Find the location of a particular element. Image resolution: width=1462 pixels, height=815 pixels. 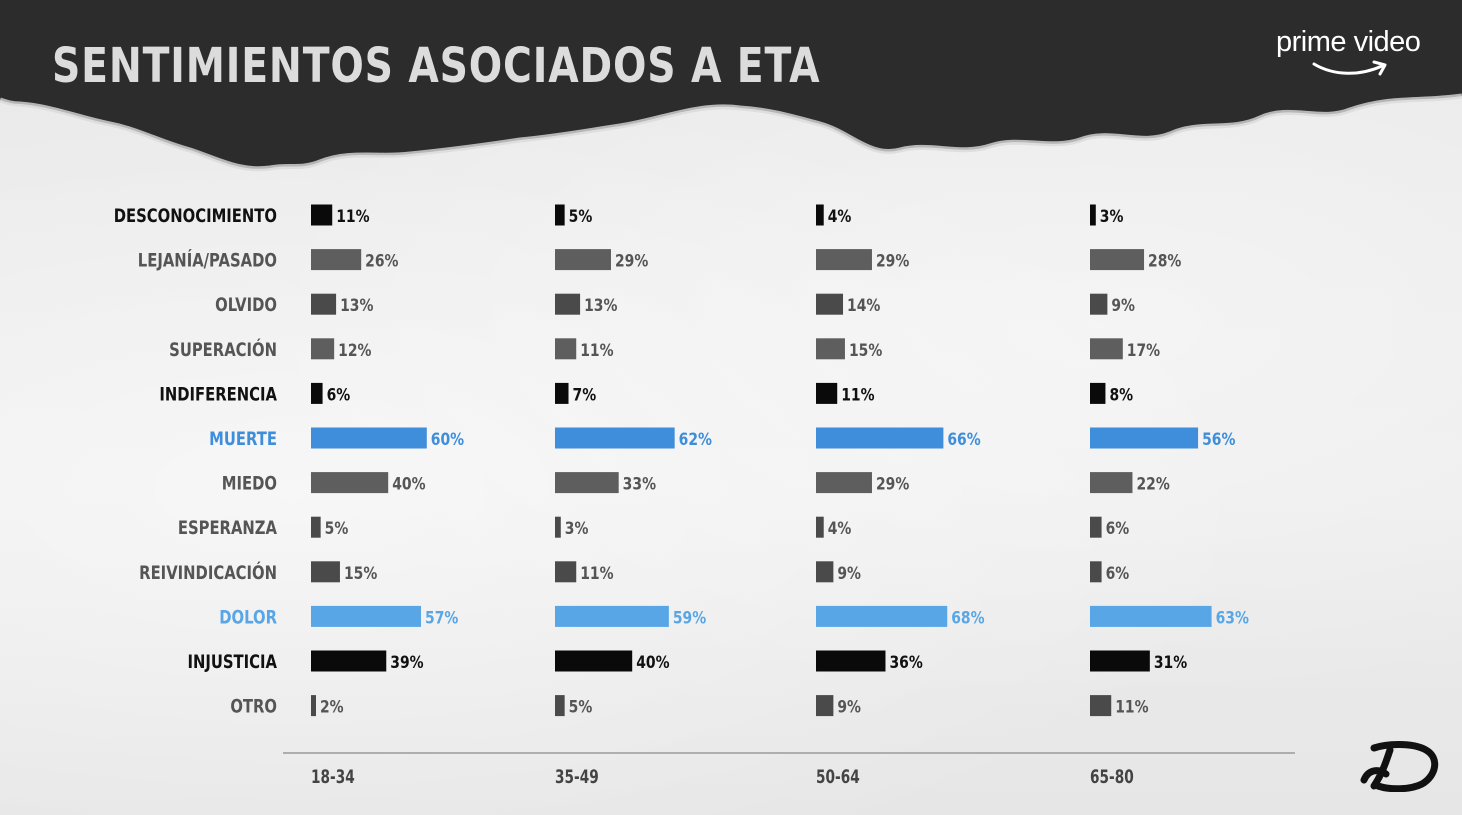

data-label: 59% is located at coordinates (690, 618).